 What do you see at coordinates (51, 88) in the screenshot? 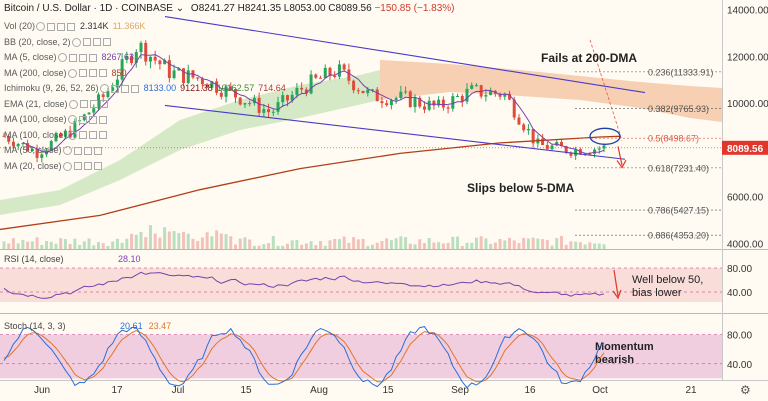
I see `indicator-label: Ichimoku (9, 26, 52, 26)` at bounding box center [51, 88].